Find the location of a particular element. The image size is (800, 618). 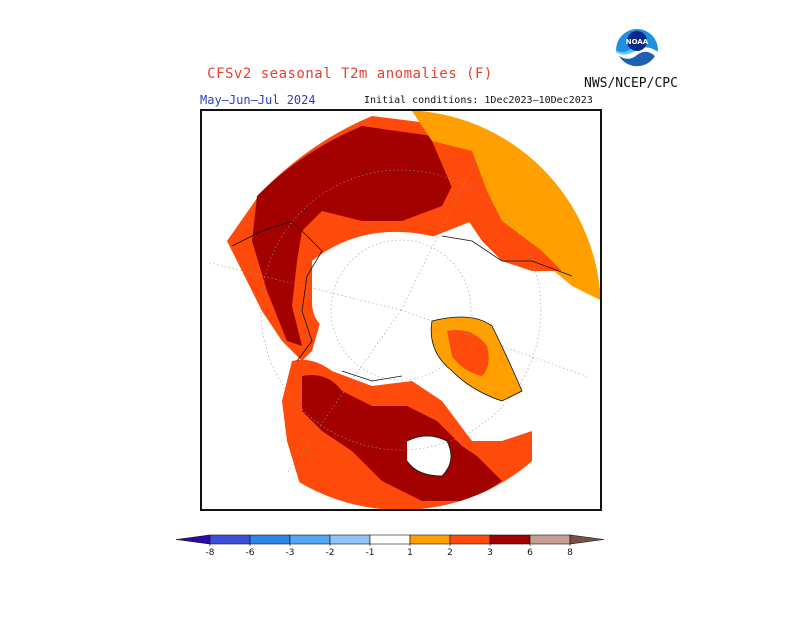

noaa-logo-text: NOAA is located at coordinates (637, 42).